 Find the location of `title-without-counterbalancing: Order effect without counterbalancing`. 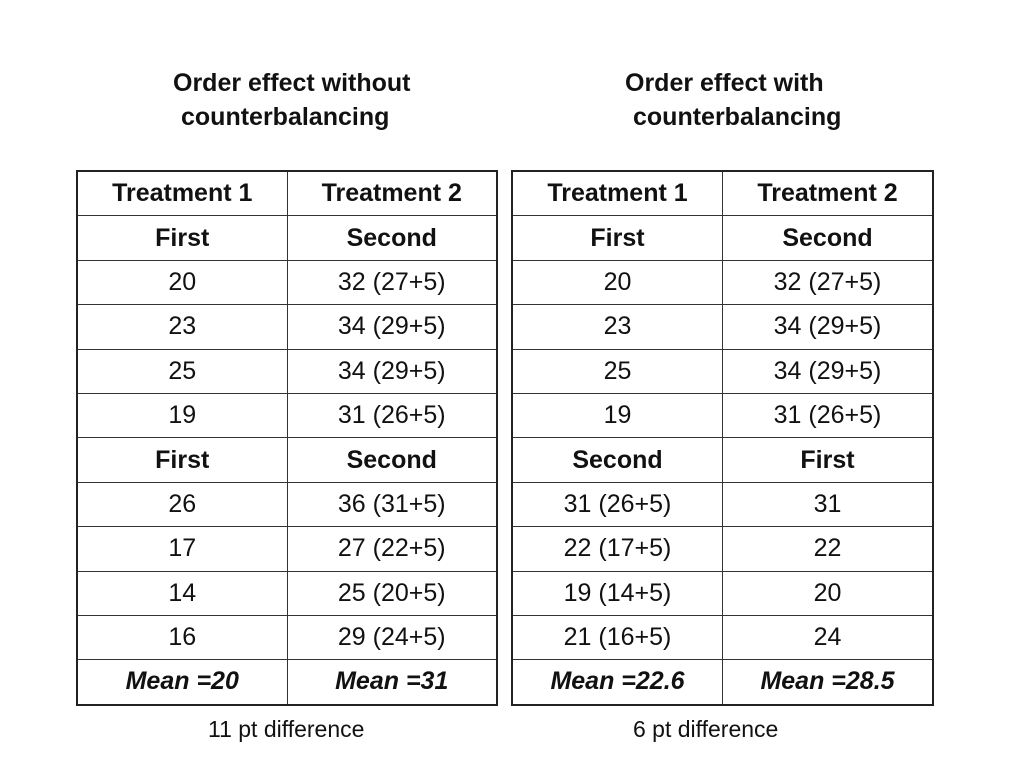

title-without-counterbalancing: Order effect without counterbalancing is located at coordinates (292, 100).